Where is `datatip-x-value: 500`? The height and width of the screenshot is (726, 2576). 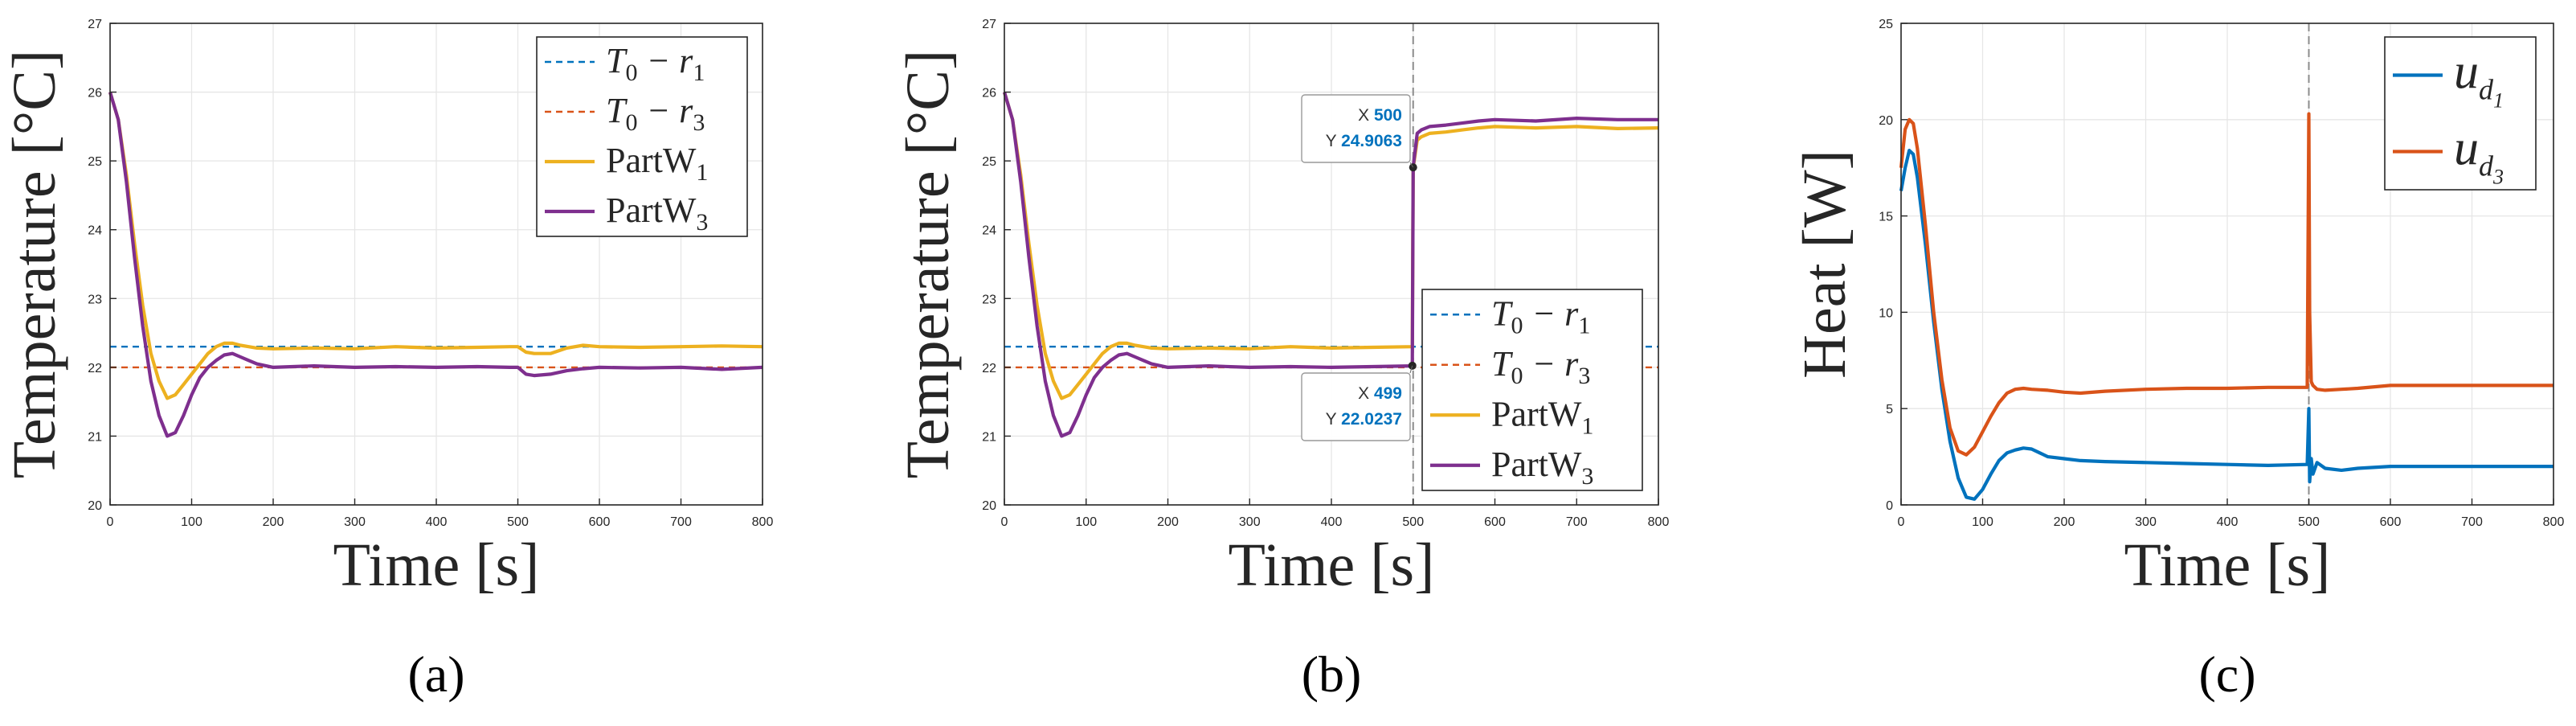
datatip-x-value: 500 is located at coordinates (1388, 115).